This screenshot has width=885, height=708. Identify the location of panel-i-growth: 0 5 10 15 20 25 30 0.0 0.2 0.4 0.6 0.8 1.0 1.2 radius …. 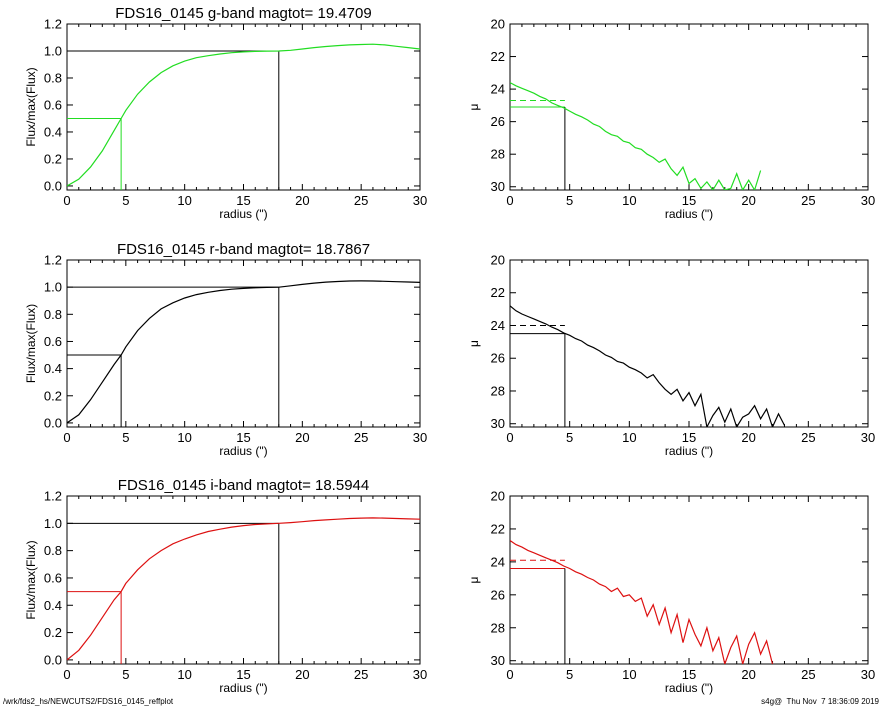
(225, 586).